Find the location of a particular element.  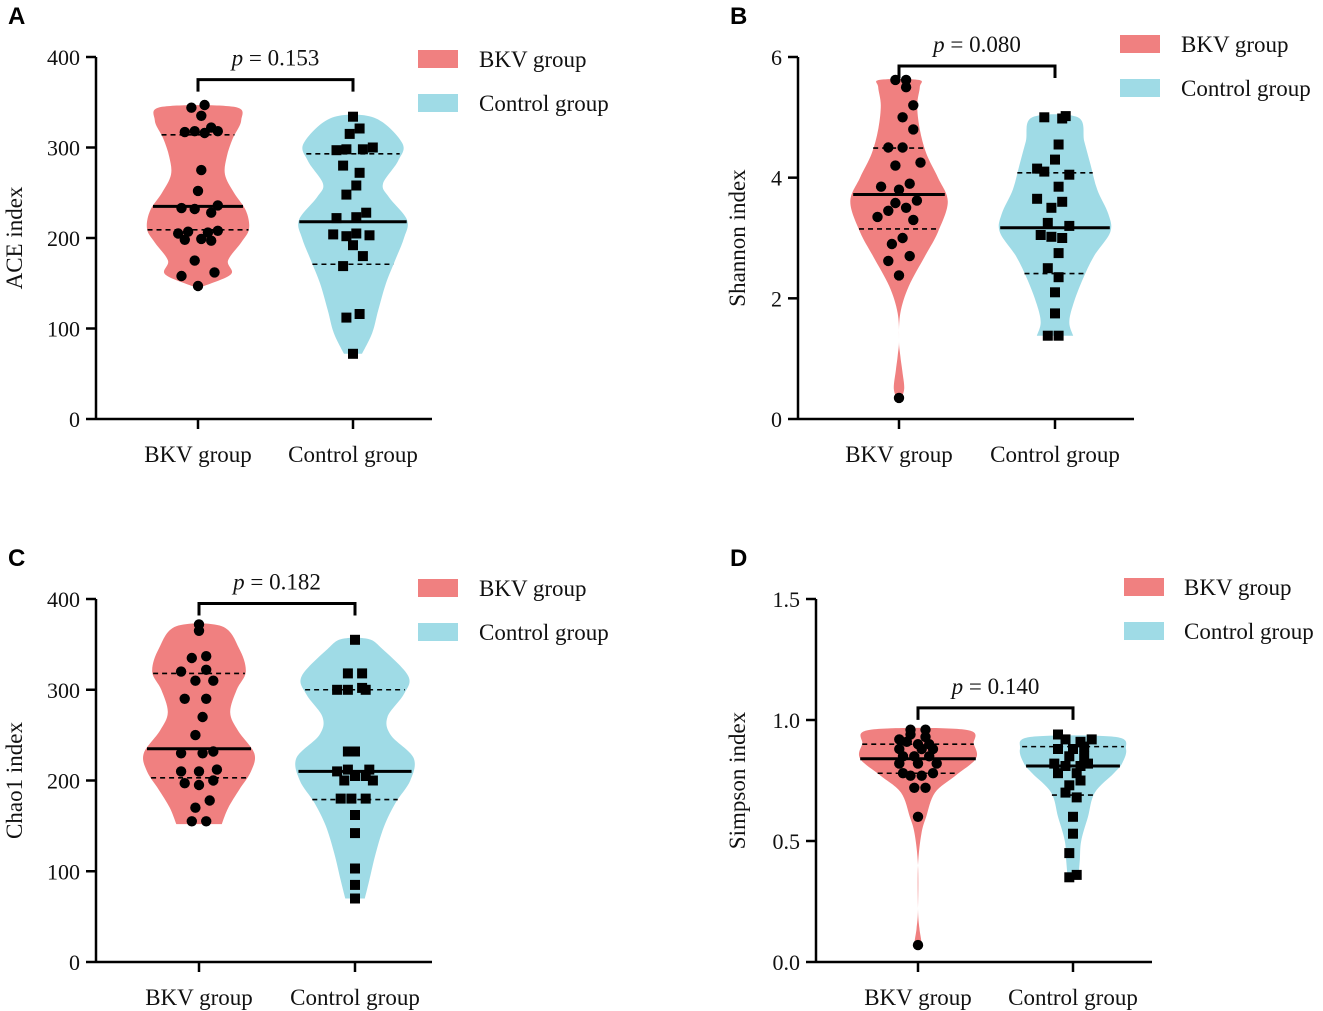

y-tick-label: 400 is located at coordinates (63, 57).